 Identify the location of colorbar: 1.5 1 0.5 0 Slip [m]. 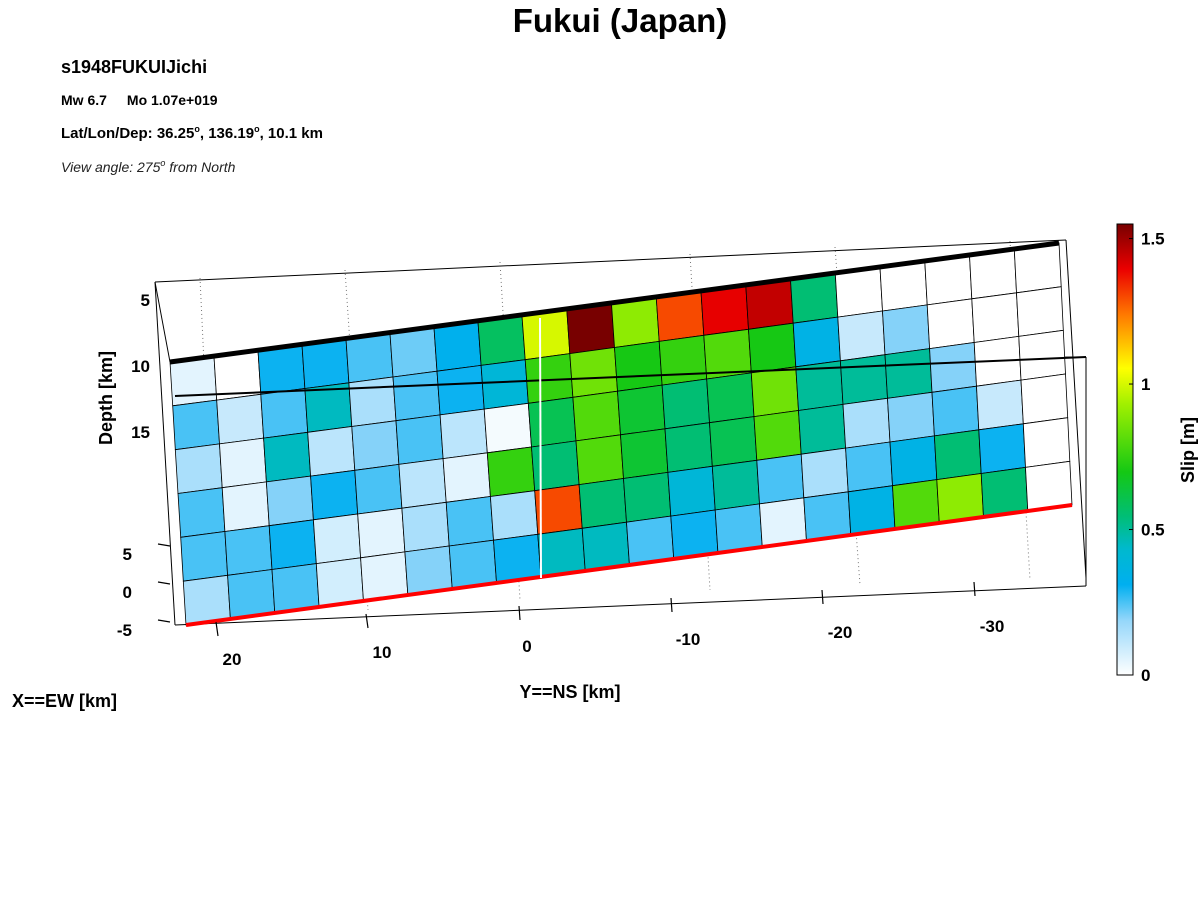
(1157, 454).